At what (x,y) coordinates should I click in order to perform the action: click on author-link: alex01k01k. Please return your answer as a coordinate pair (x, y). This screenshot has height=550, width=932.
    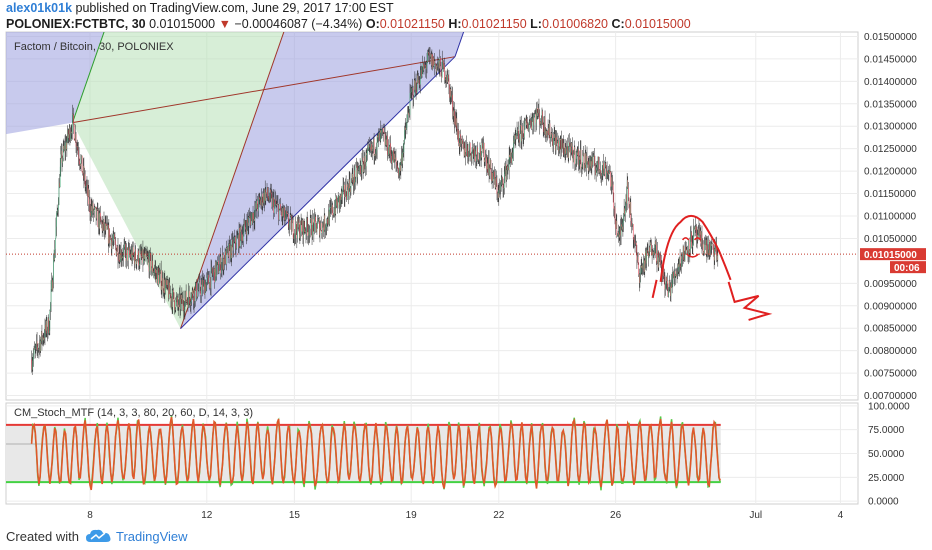
    Looking at the image, I should click on (39, 8).